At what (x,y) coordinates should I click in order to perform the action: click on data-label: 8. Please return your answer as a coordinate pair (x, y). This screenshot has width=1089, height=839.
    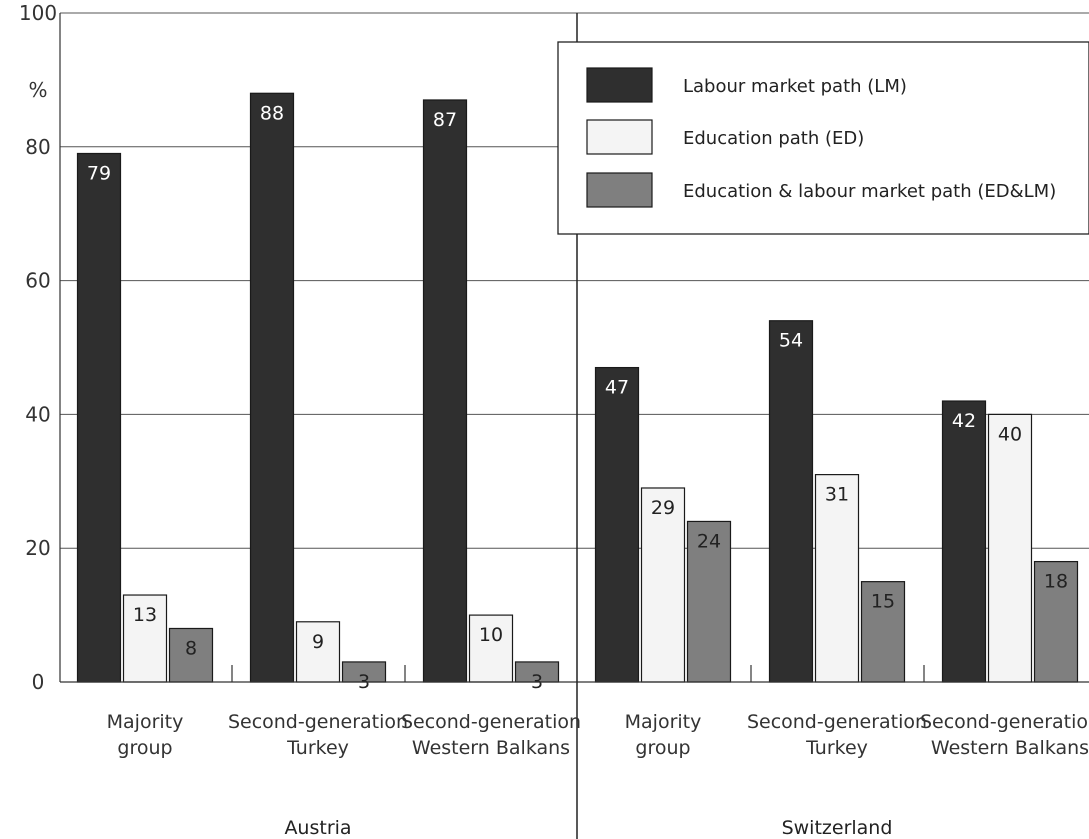
    Looking at the image, I should click on (191, 648).